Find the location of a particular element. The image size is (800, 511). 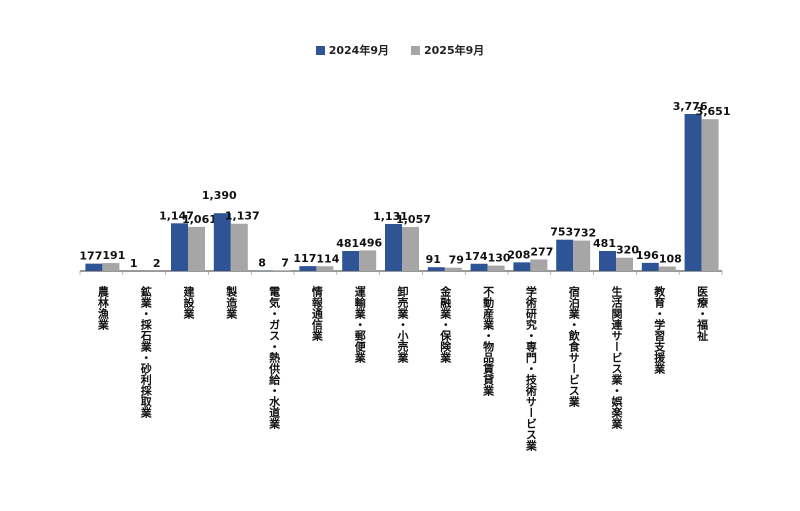

category-label: 農林漁業 is located at coordinates (103, 308).